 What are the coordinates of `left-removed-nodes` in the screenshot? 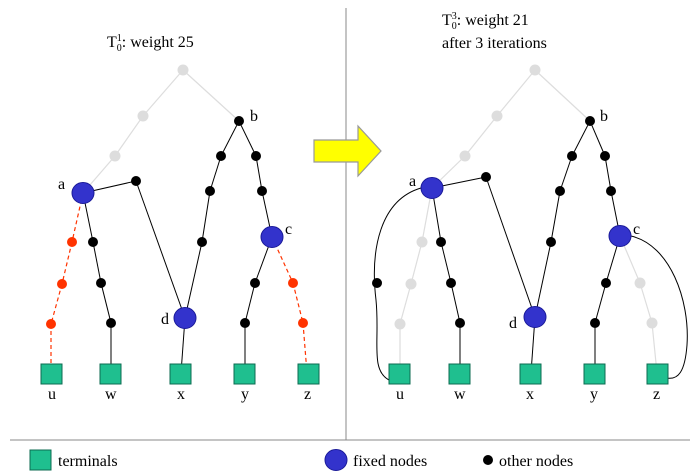 It's located at (177, 283).